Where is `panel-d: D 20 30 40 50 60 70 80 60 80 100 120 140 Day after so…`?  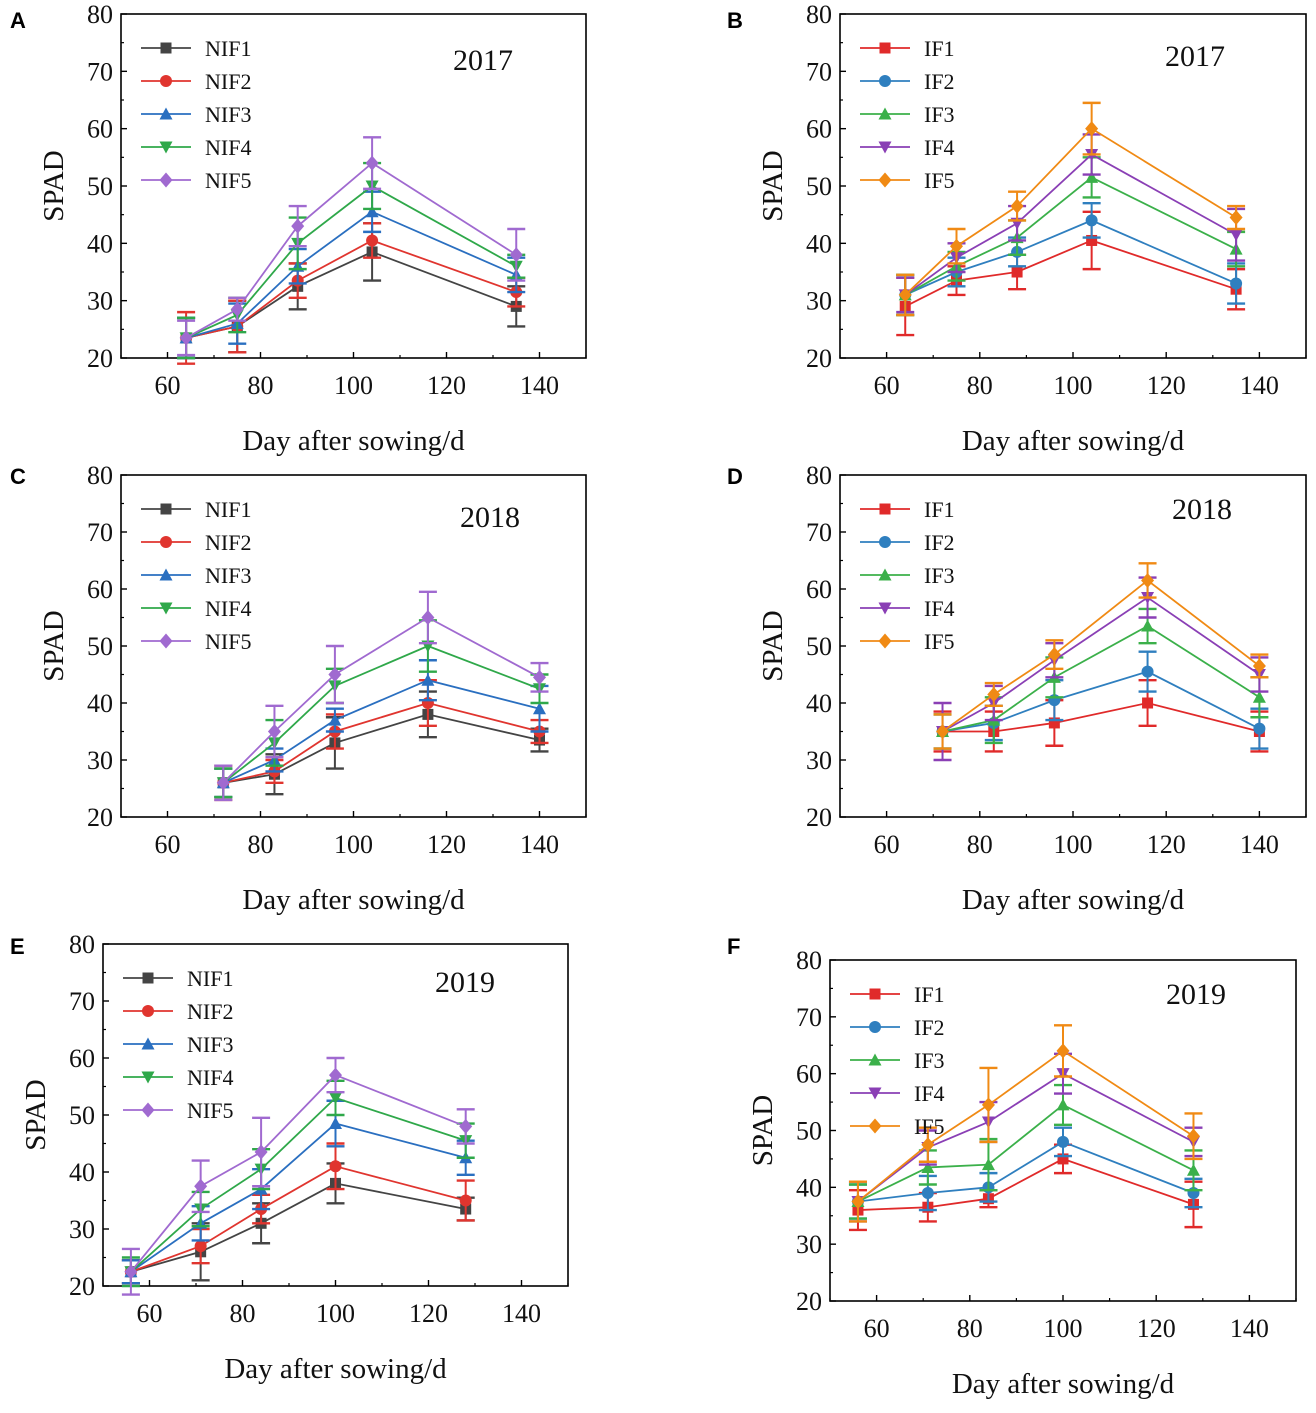 panel-d: D 20 30 40 50 60 70 80 60 80 100 120 140 Day after so… is located at coordinates (1017, 688).